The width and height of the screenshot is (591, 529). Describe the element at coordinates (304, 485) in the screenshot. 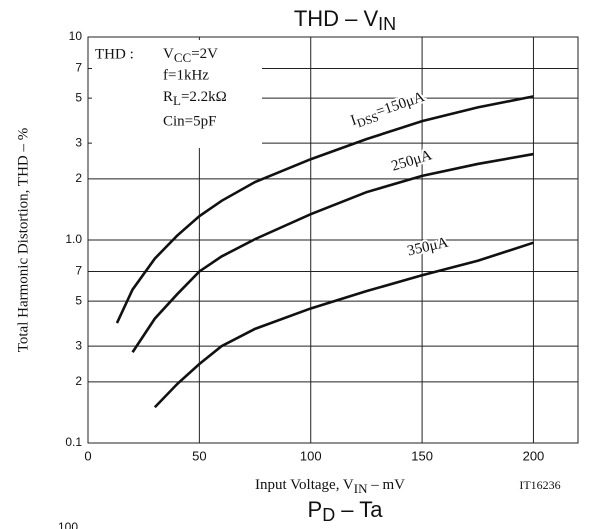

I see `x-label-part: Input Voltage, V` at that location.